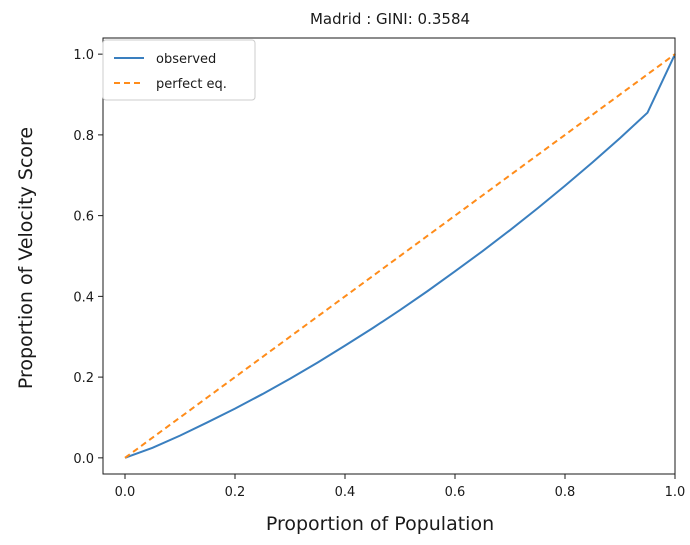 The width and height of the screenshot is (690, 545). Describe the element at coordinates (83, 136) in the screenshot. I see `y-tick-label: 0.8` at that location.